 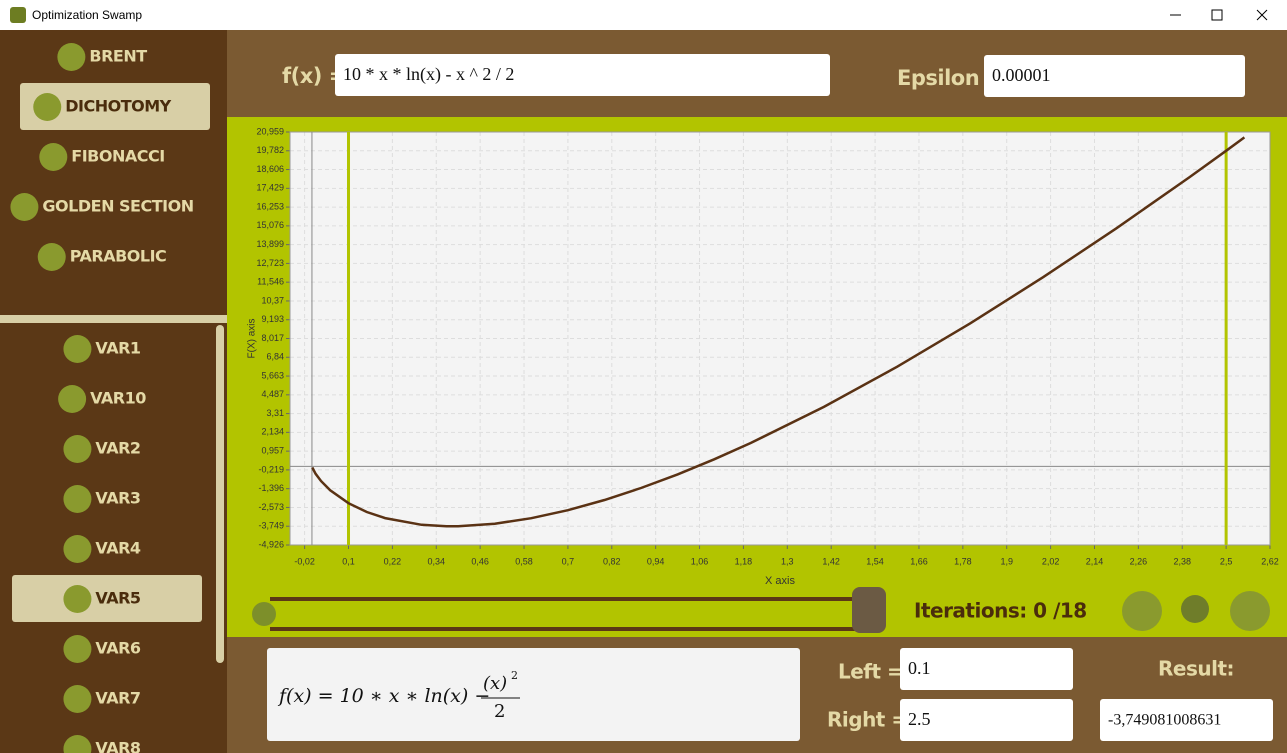 I want to click on scrollbar, so click(x=220, y=494).